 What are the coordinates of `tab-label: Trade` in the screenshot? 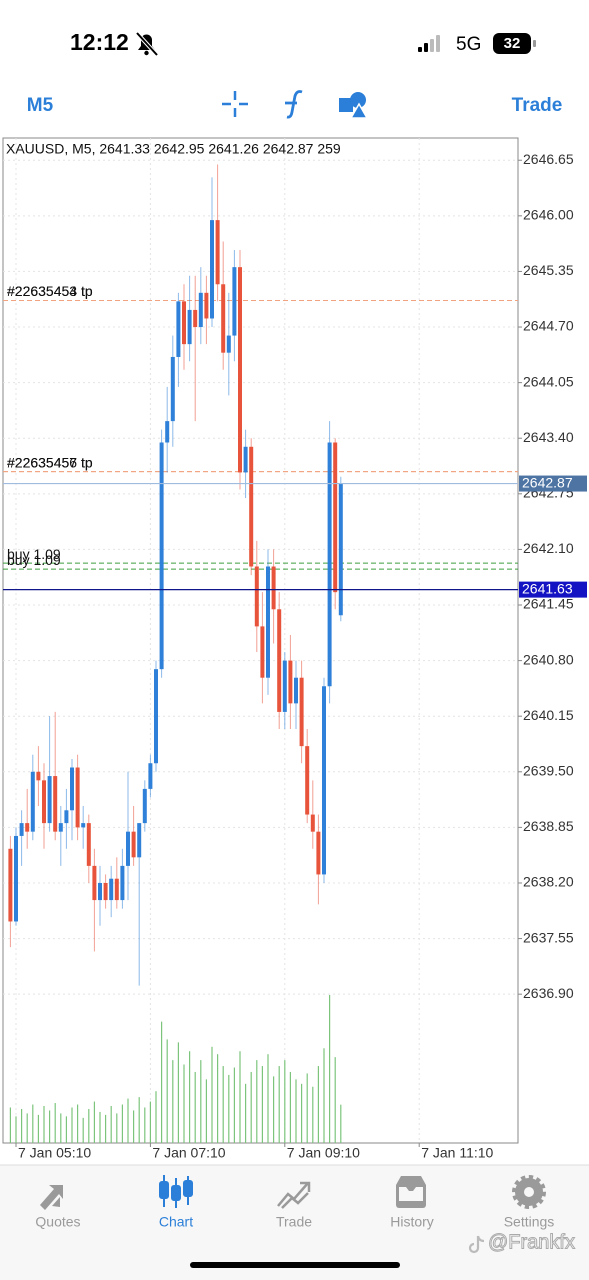 It's located at (294, 1222).